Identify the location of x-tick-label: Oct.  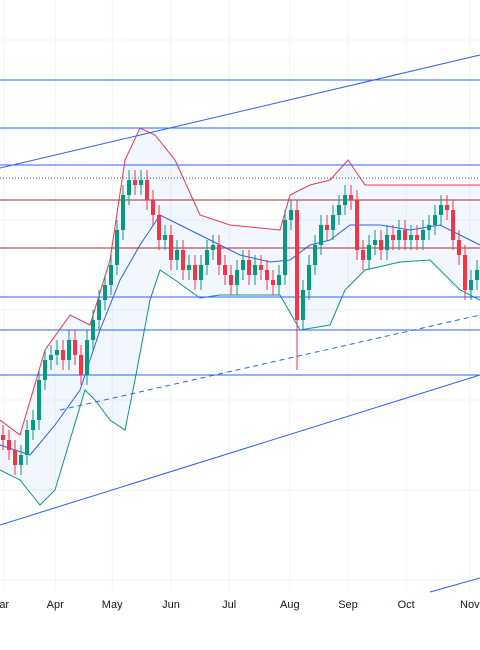
(406, 605).